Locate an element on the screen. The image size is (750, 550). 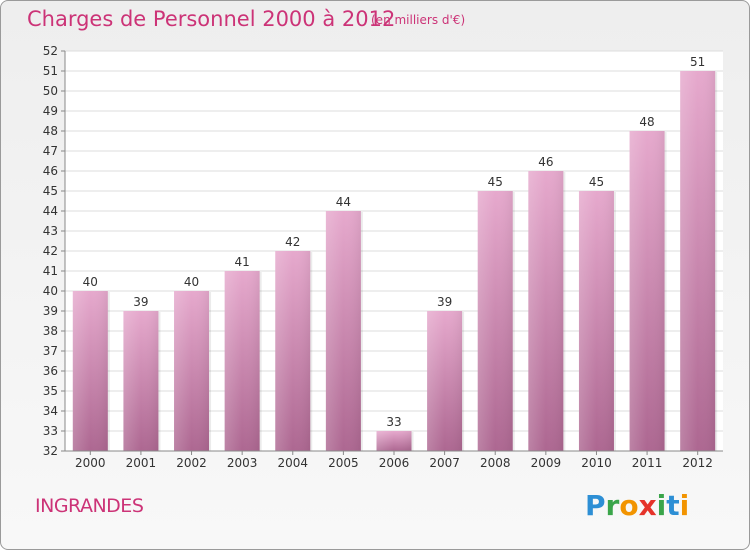
y-tick-label: 46 is located at coordinates (50, 171).